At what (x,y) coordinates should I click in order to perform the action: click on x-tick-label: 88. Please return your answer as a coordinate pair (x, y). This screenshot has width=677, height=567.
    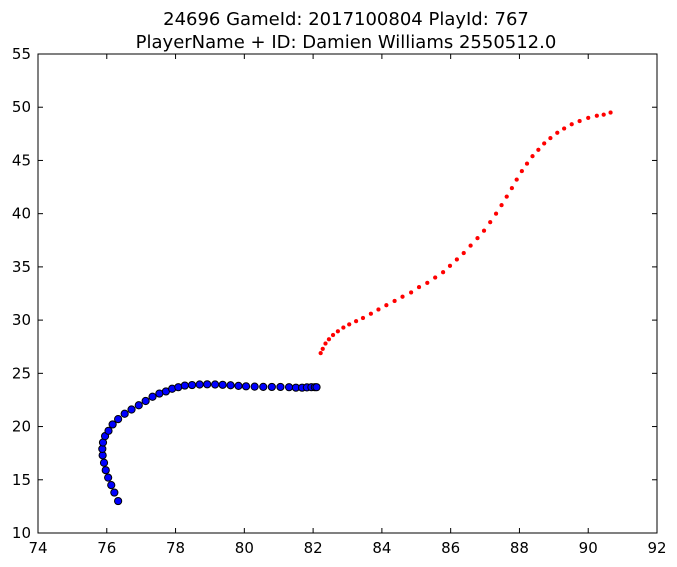
    Looking at the image, I should click on (519, 548).